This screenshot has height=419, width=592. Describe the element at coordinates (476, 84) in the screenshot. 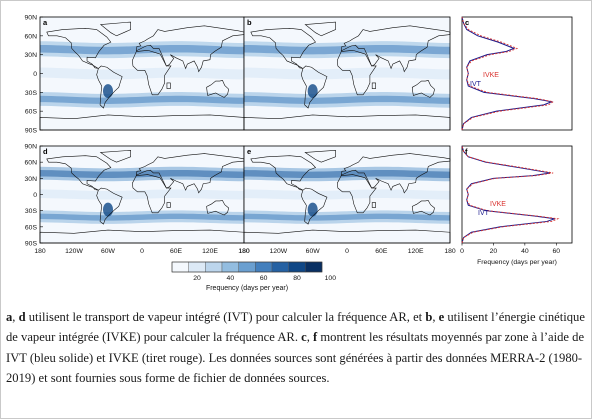

I see `legend-ivt-label: IVT` at that location.